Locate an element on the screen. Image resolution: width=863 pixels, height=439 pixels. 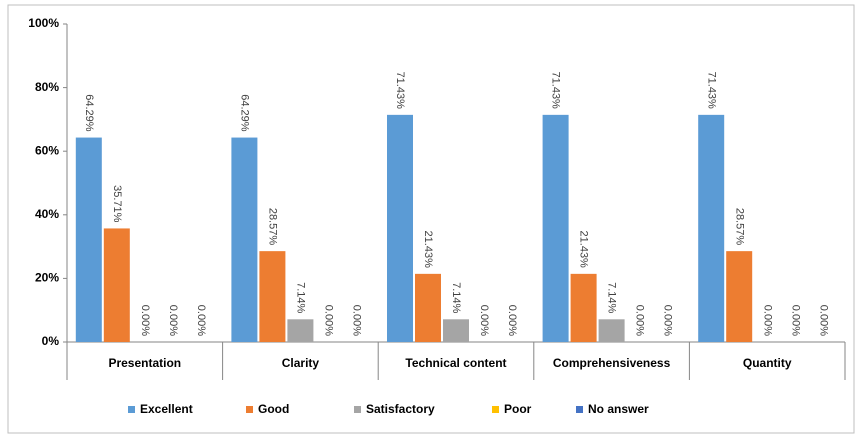
legend-label: Poor is located at coordinates (518, 409).